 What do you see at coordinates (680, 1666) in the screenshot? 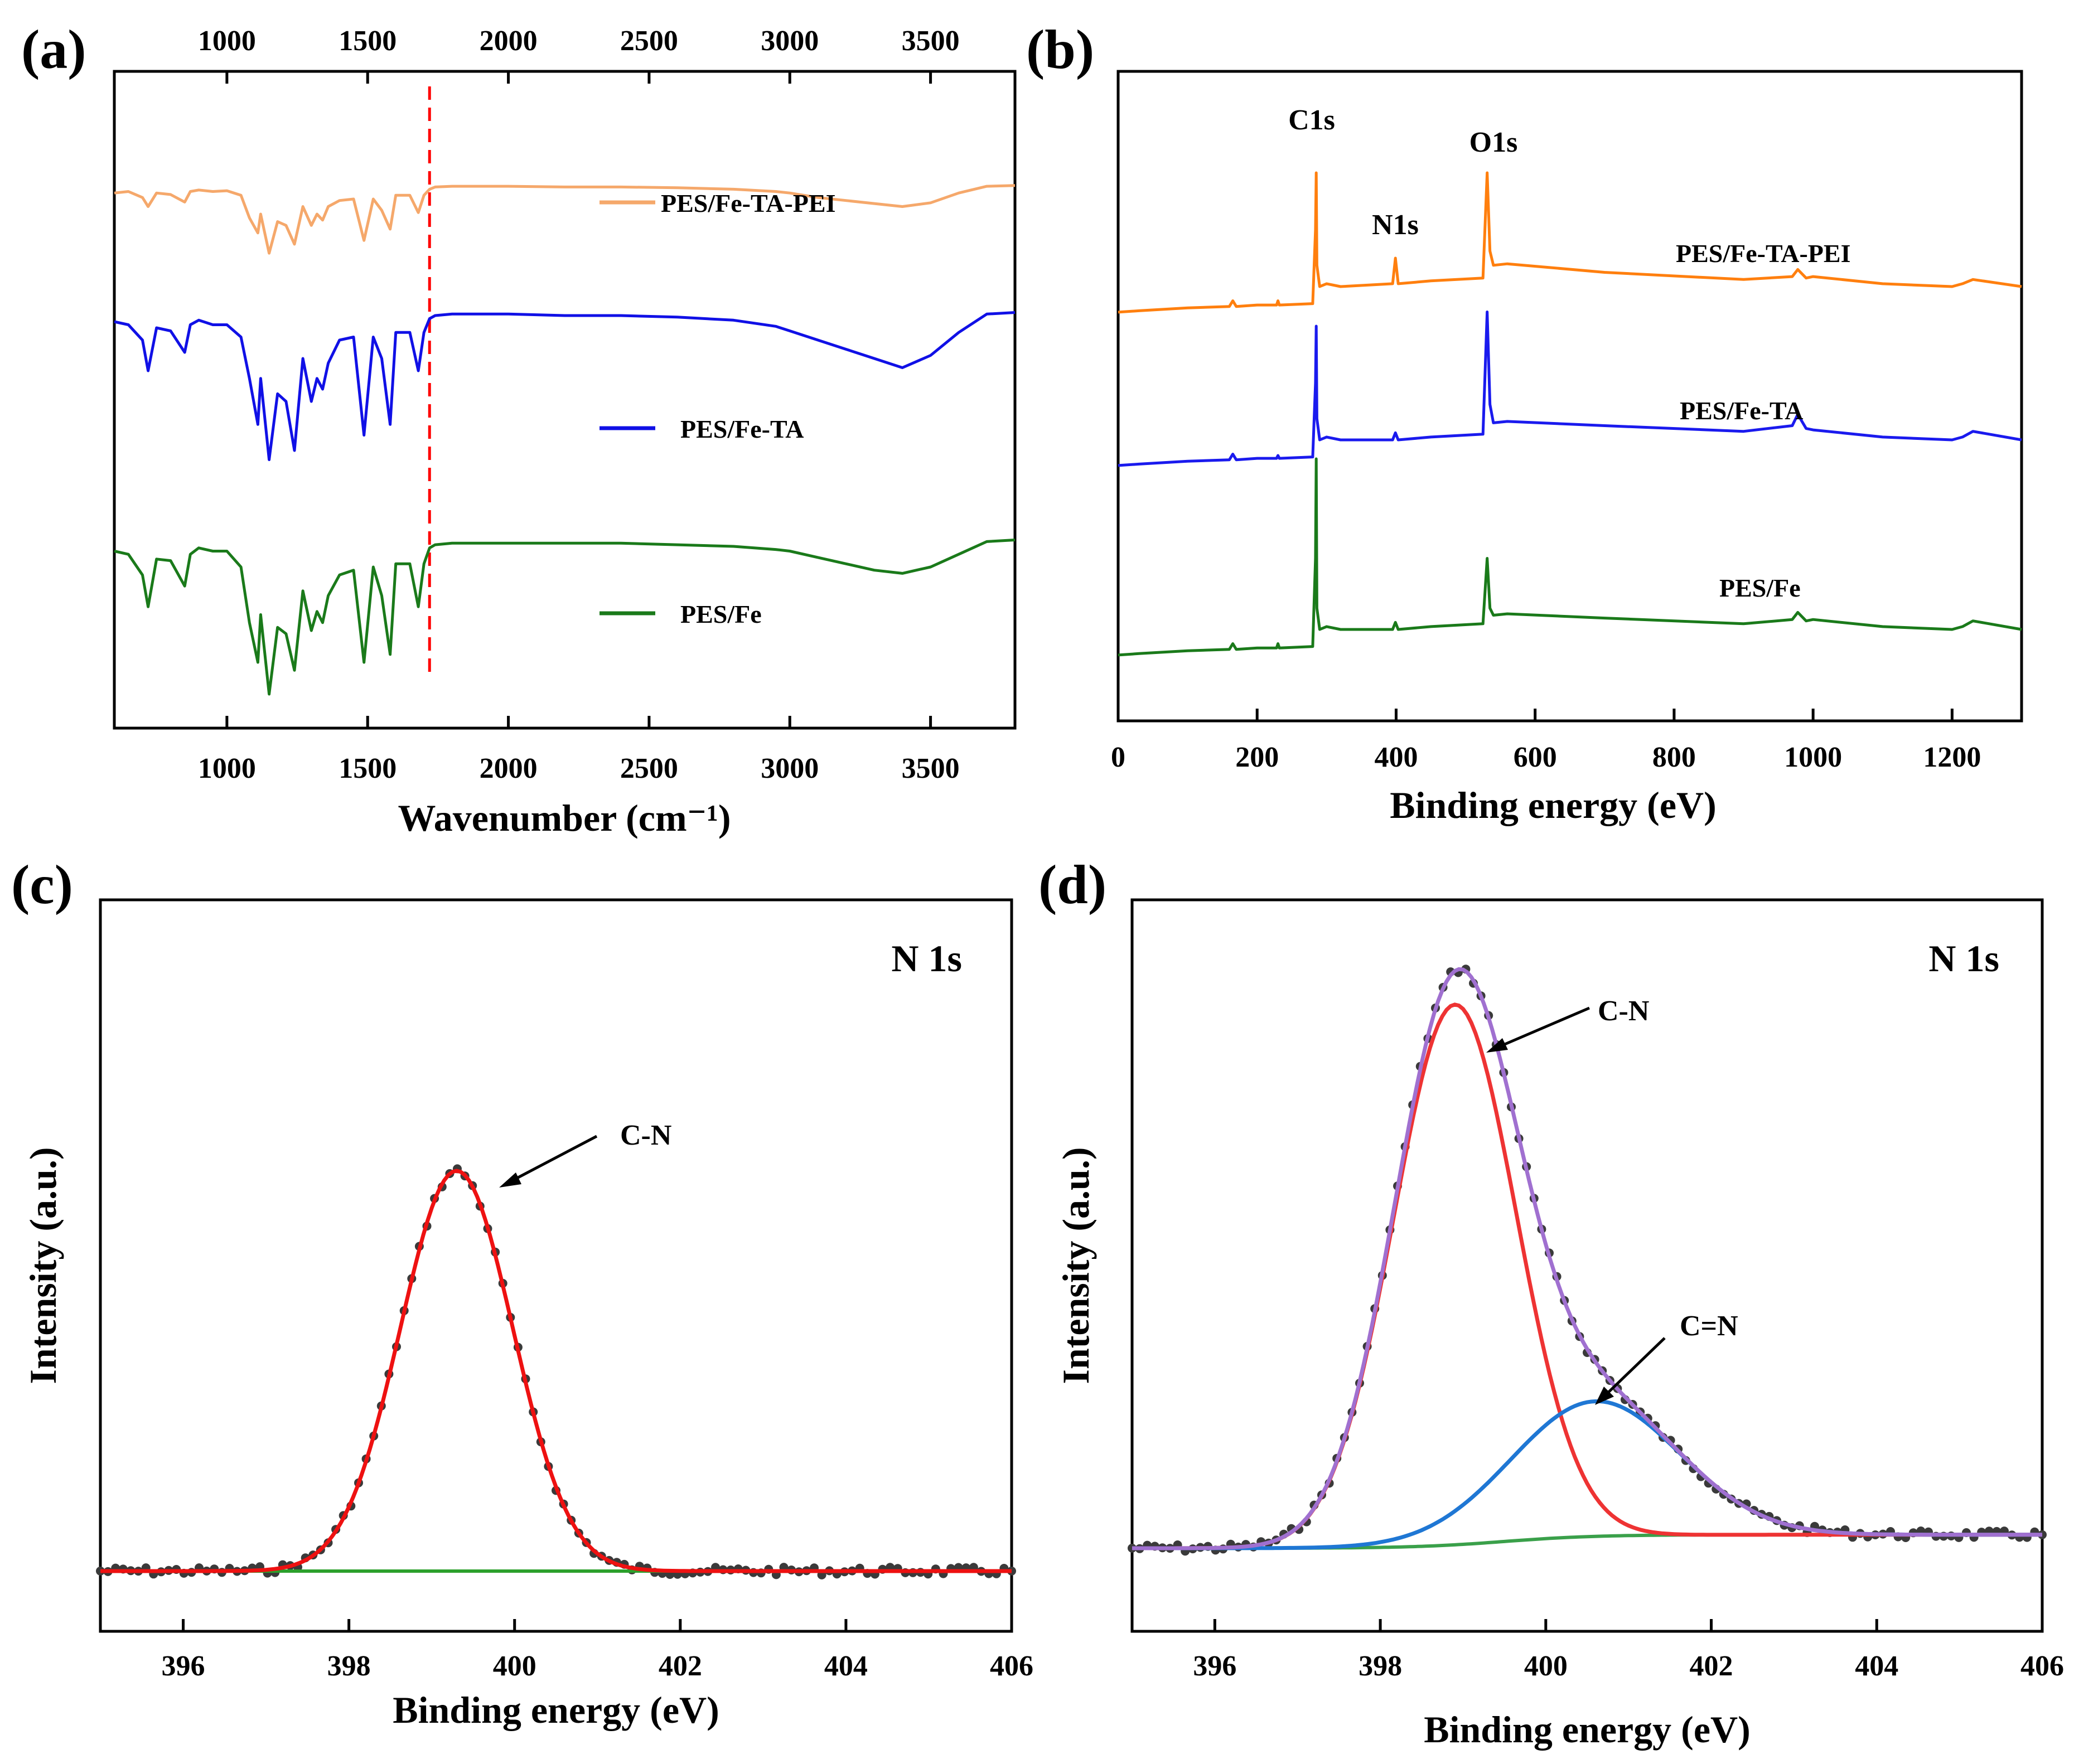
I see `x-tick-label-c-402: 402` at bounding box center [680, 1666].